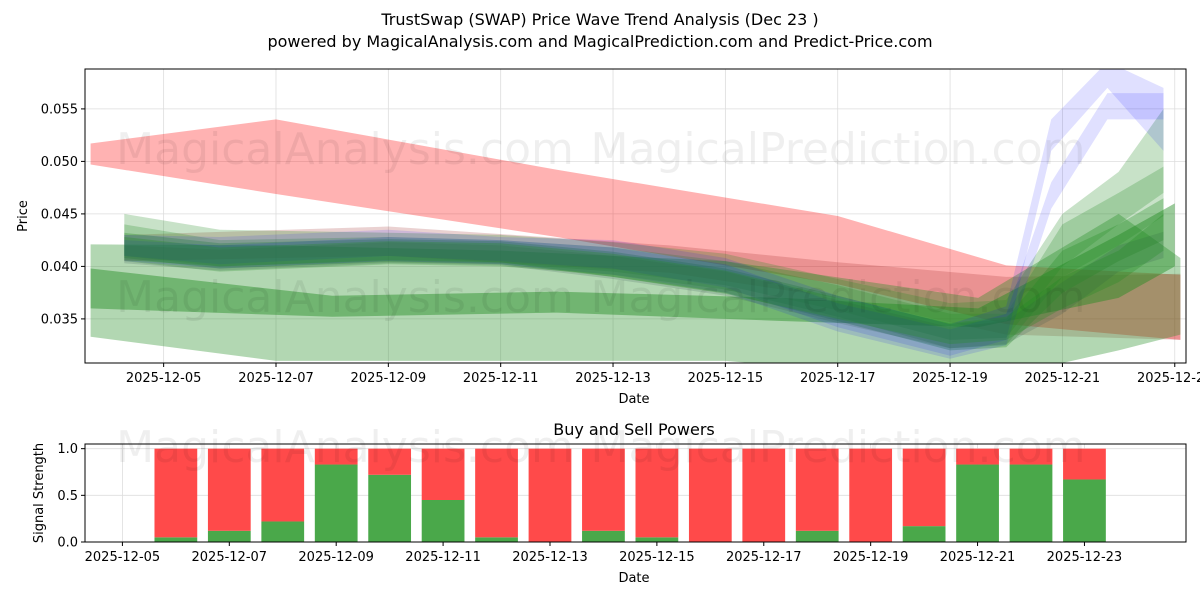  Describe the element at coordinates (59, 109) in the screenshot. I see `price-y-tick-label-4: 0.055` at that location.